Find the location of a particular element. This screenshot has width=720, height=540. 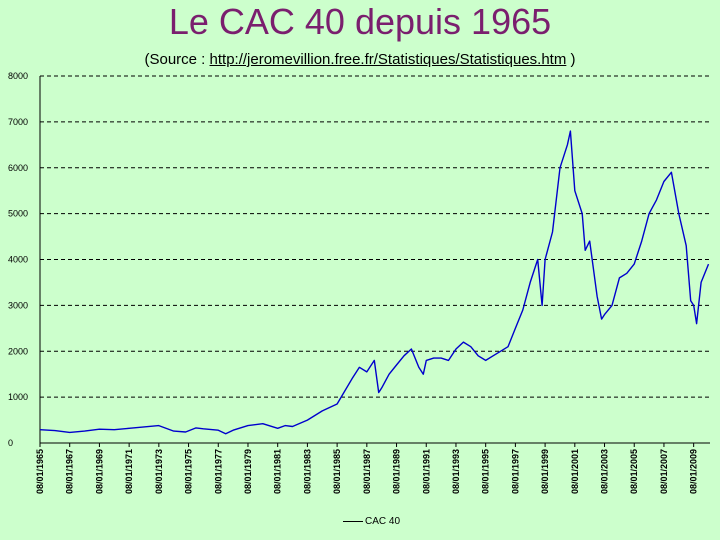

subtitle-prefix: (Source : is located at coordinates (177, 59).